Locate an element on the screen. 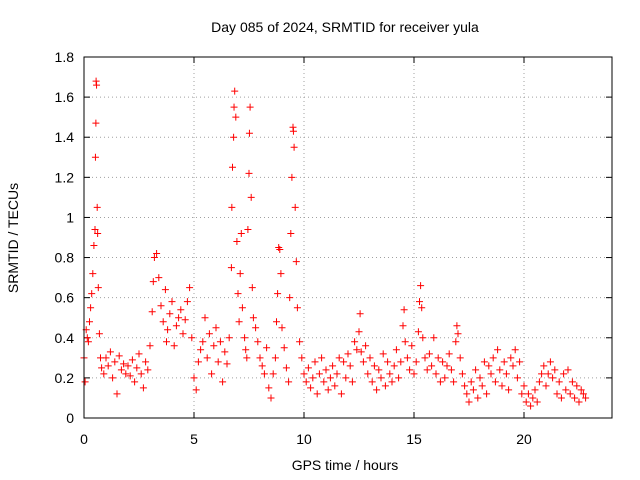 The image size is (640, 480). x-tick-label: 15 is located at coordinates (414, 439).